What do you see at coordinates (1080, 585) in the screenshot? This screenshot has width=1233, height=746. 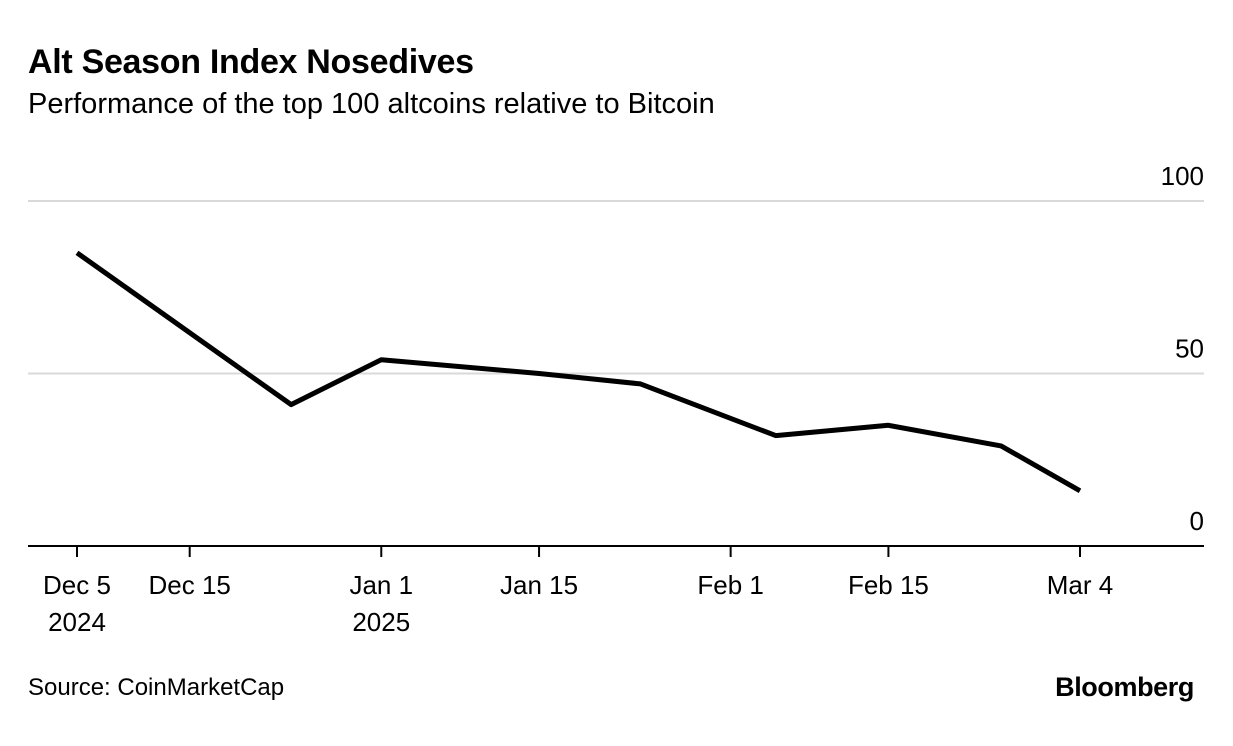 I see `x-tick-label-6: Mar 4` at bounding box center [1080, 585].